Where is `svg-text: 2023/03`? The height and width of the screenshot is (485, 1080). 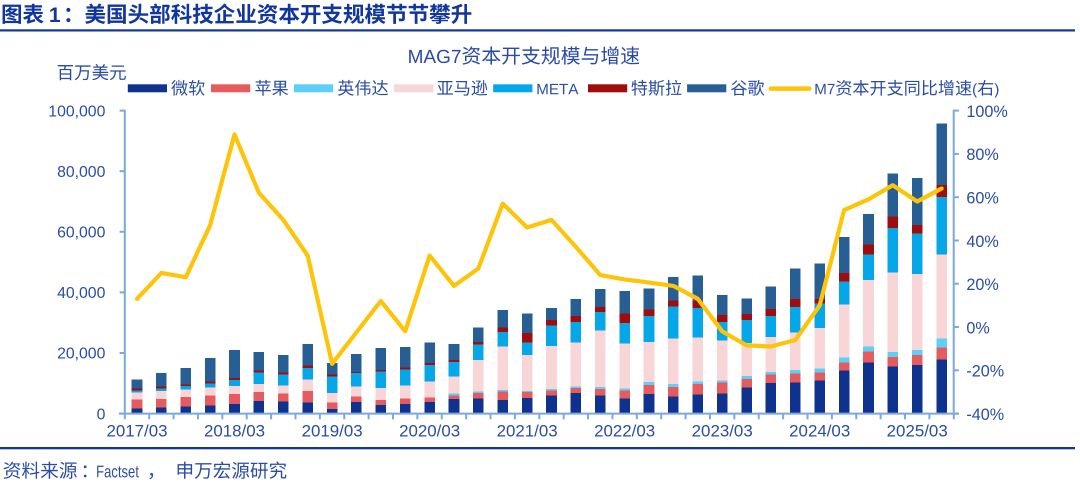
svg-text: 2023/03 is located at coordinates (722, 430).